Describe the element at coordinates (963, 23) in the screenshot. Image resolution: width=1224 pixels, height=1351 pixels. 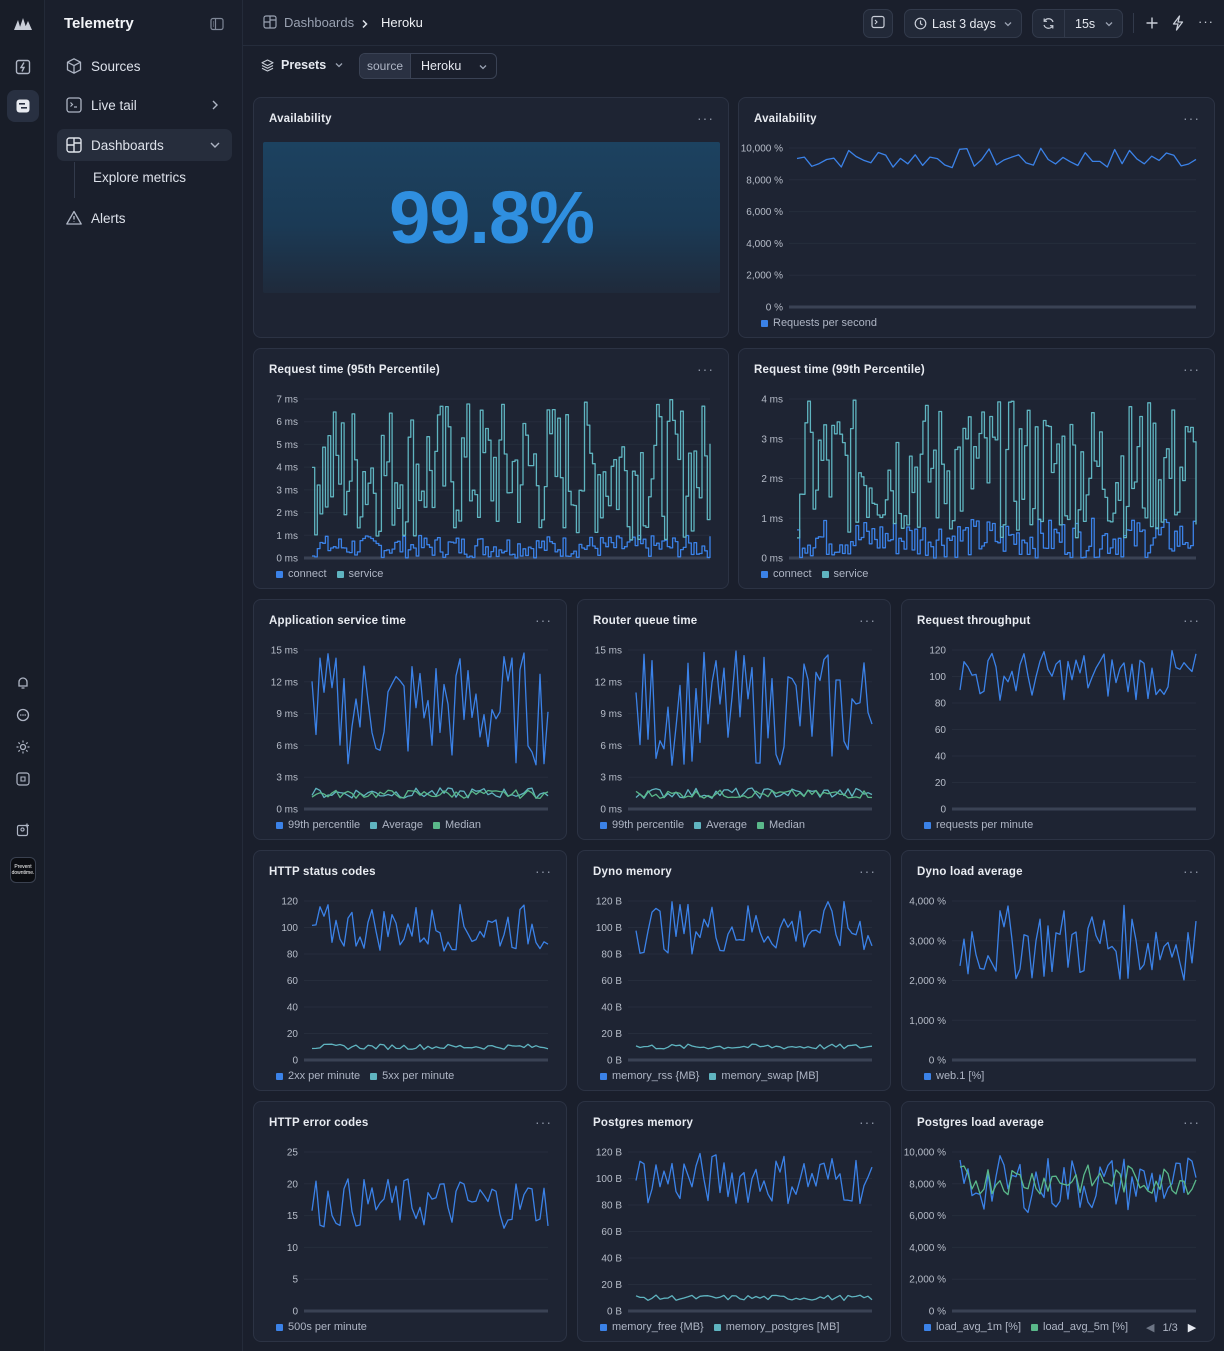
I see `time-range-select: Last 3 days` at that location.